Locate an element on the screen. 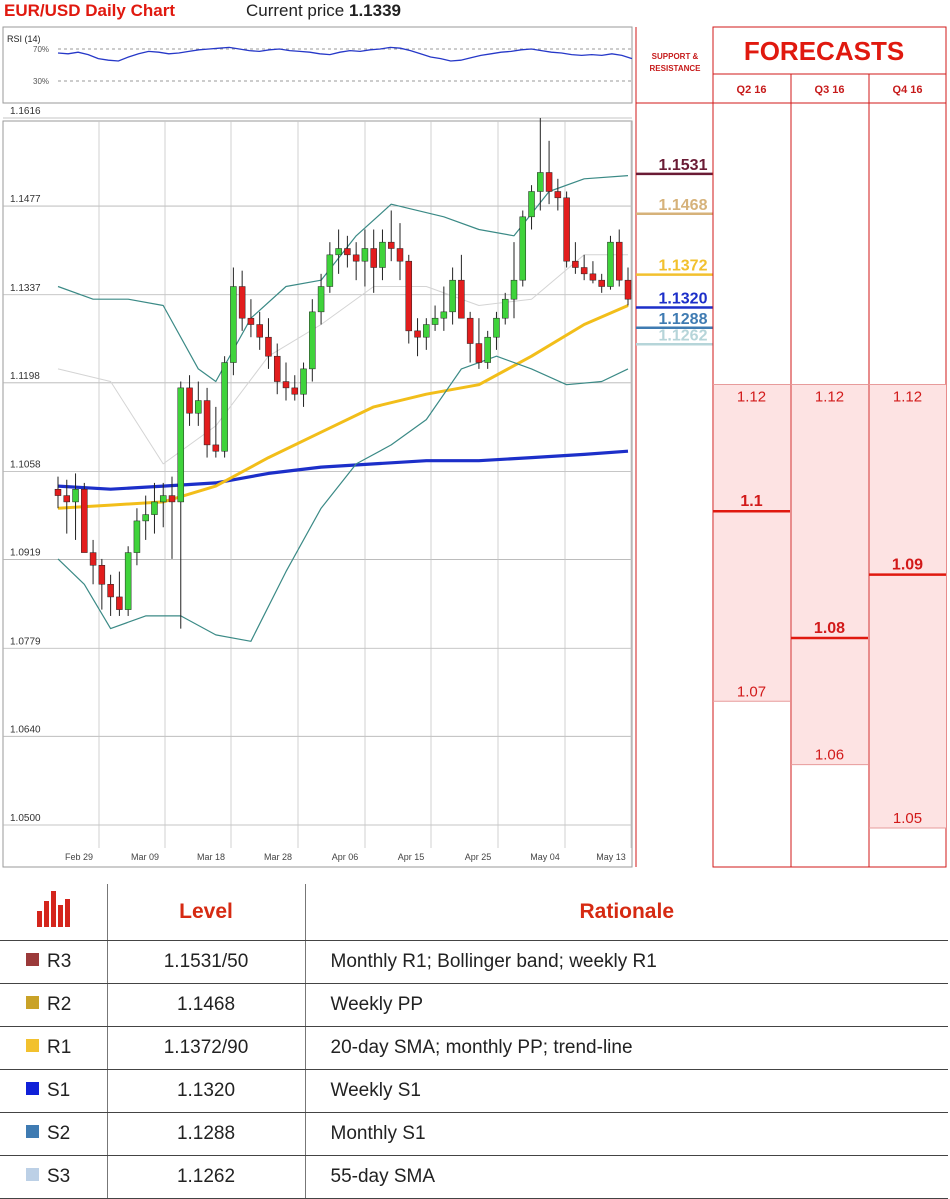 The height and width of the screenshot is (1199, 950). level-value: 1.1468 is located at coordinates (205, 1005).